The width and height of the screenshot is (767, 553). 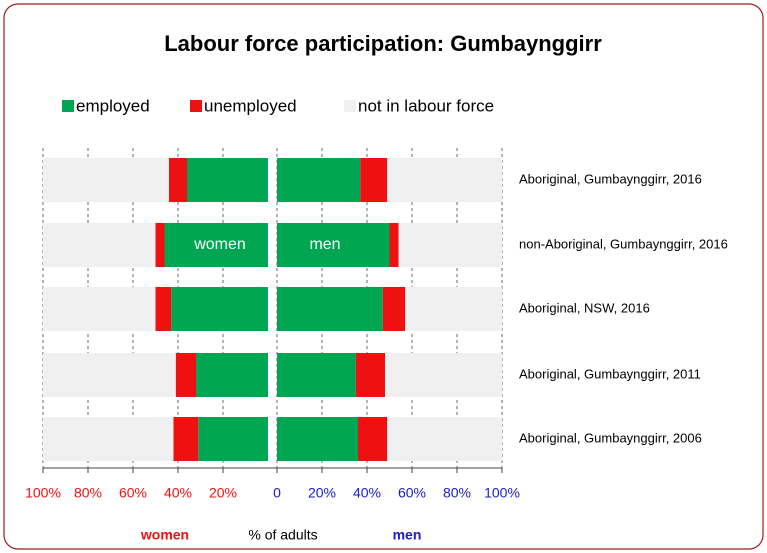 I want to click on men-label: men, so click(x=407, y=535).